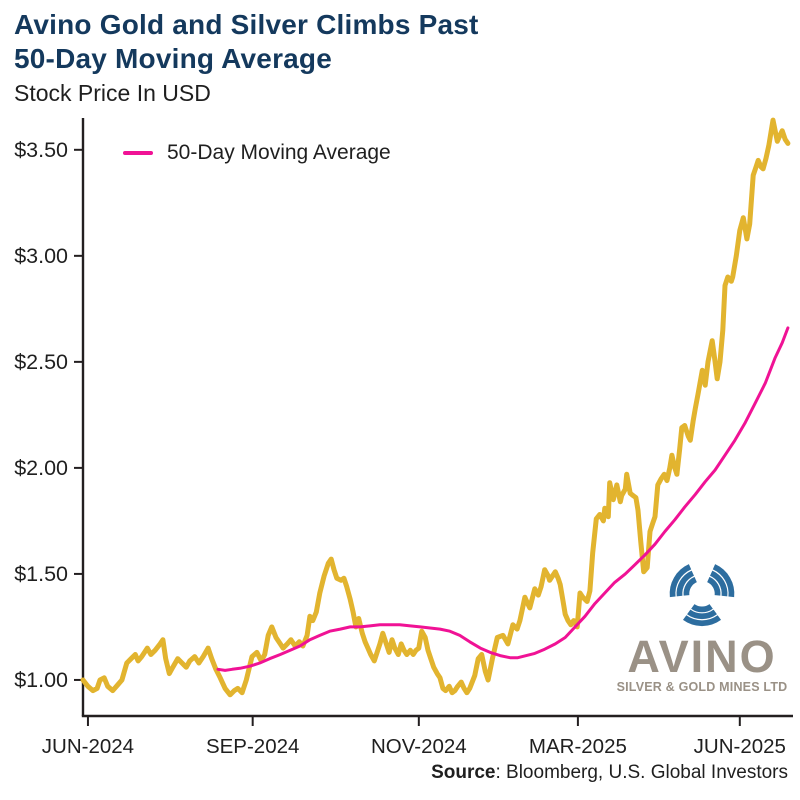 This screenshot has width=800, height=800. What do you see at coordinates (41, 362) in the screenshot?
I see `y-tick-label: $2.50` at bounding box center [41, 362].